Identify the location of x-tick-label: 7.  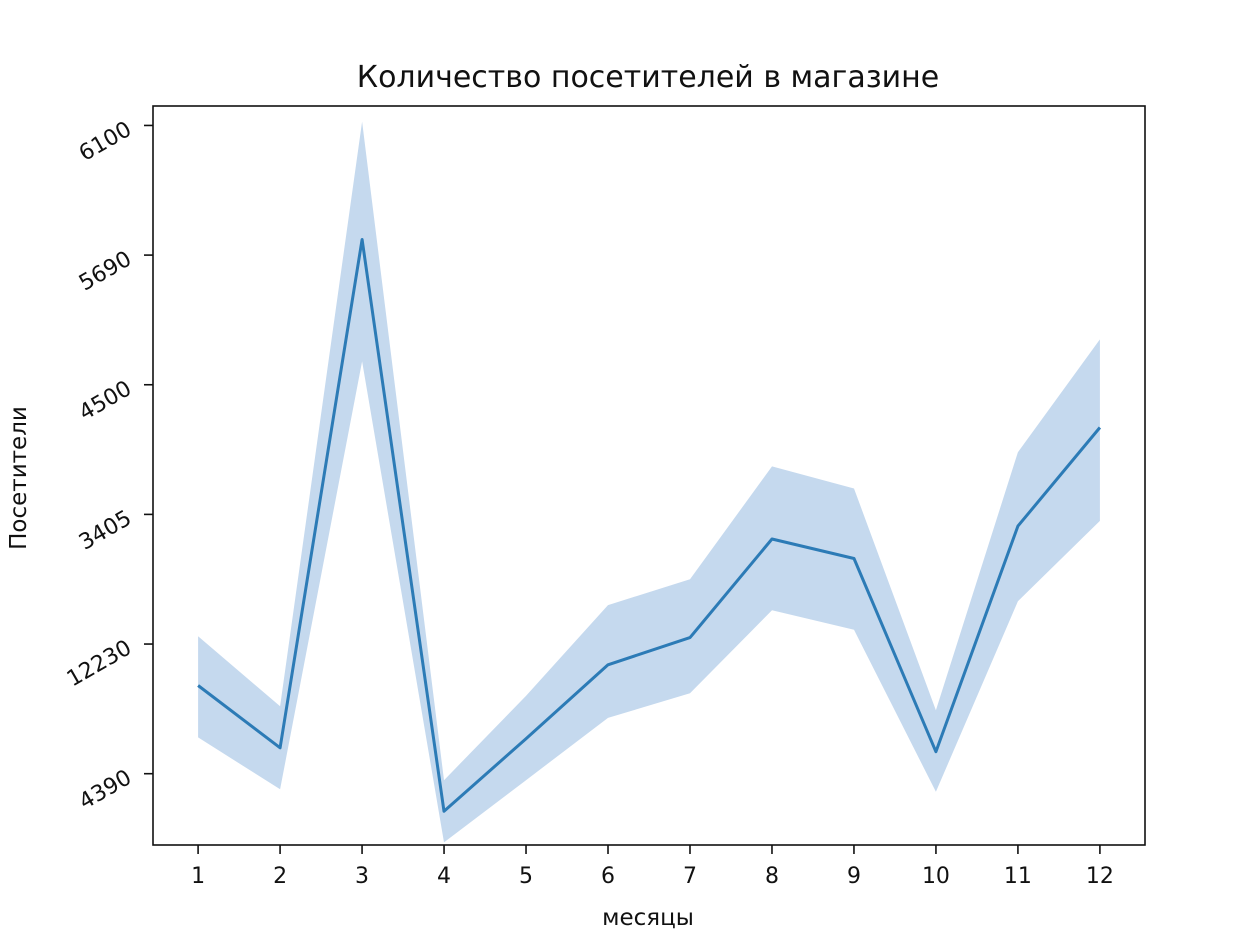
(690, 876).